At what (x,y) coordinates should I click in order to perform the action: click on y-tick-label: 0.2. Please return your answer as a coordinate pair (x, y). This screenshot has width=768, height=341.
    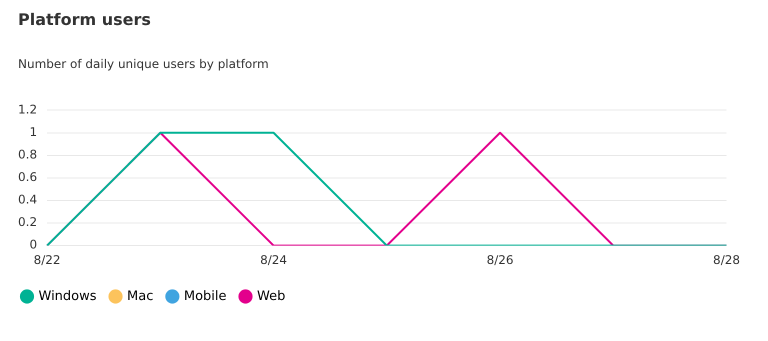
    Looking at the image, I should click on (28, 222).